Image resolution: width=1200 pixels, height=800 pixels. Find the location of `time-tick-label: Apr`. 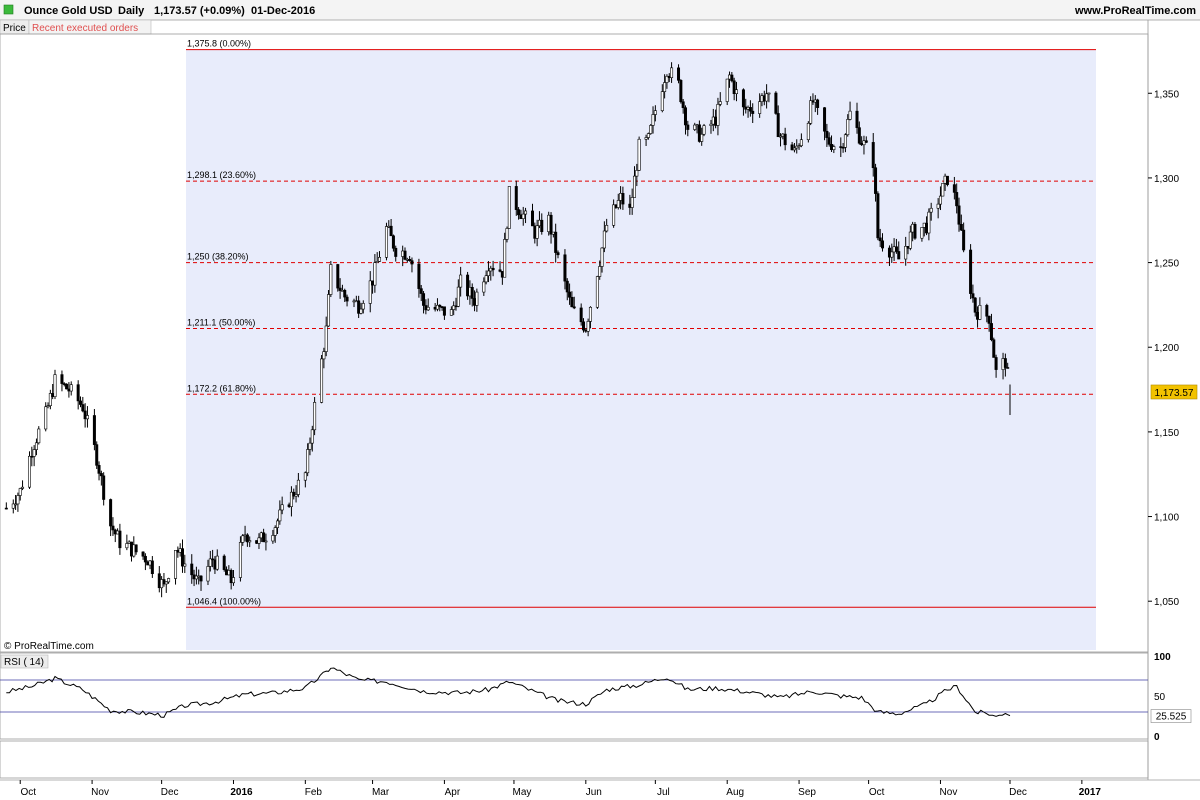

time-tick-label: Apr is located at coordinates (453, 792).